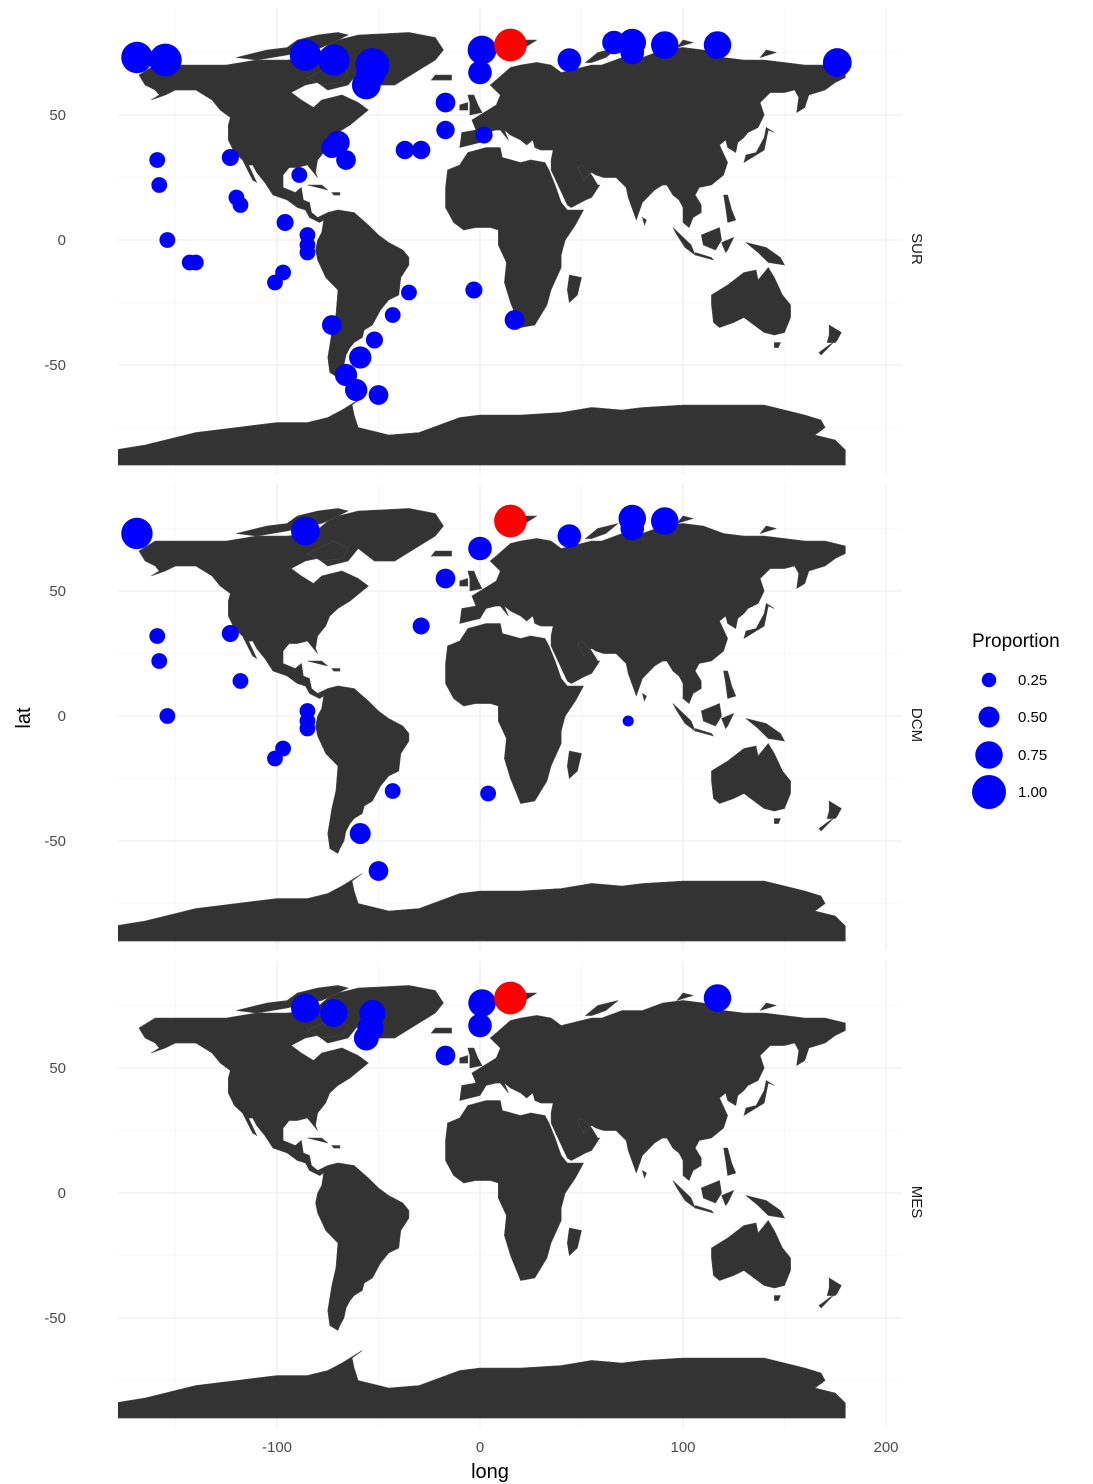 The width and height of the screenshot is (1093, 1484). I want to click on facet-strip-label: MES, so click(916, 1202).